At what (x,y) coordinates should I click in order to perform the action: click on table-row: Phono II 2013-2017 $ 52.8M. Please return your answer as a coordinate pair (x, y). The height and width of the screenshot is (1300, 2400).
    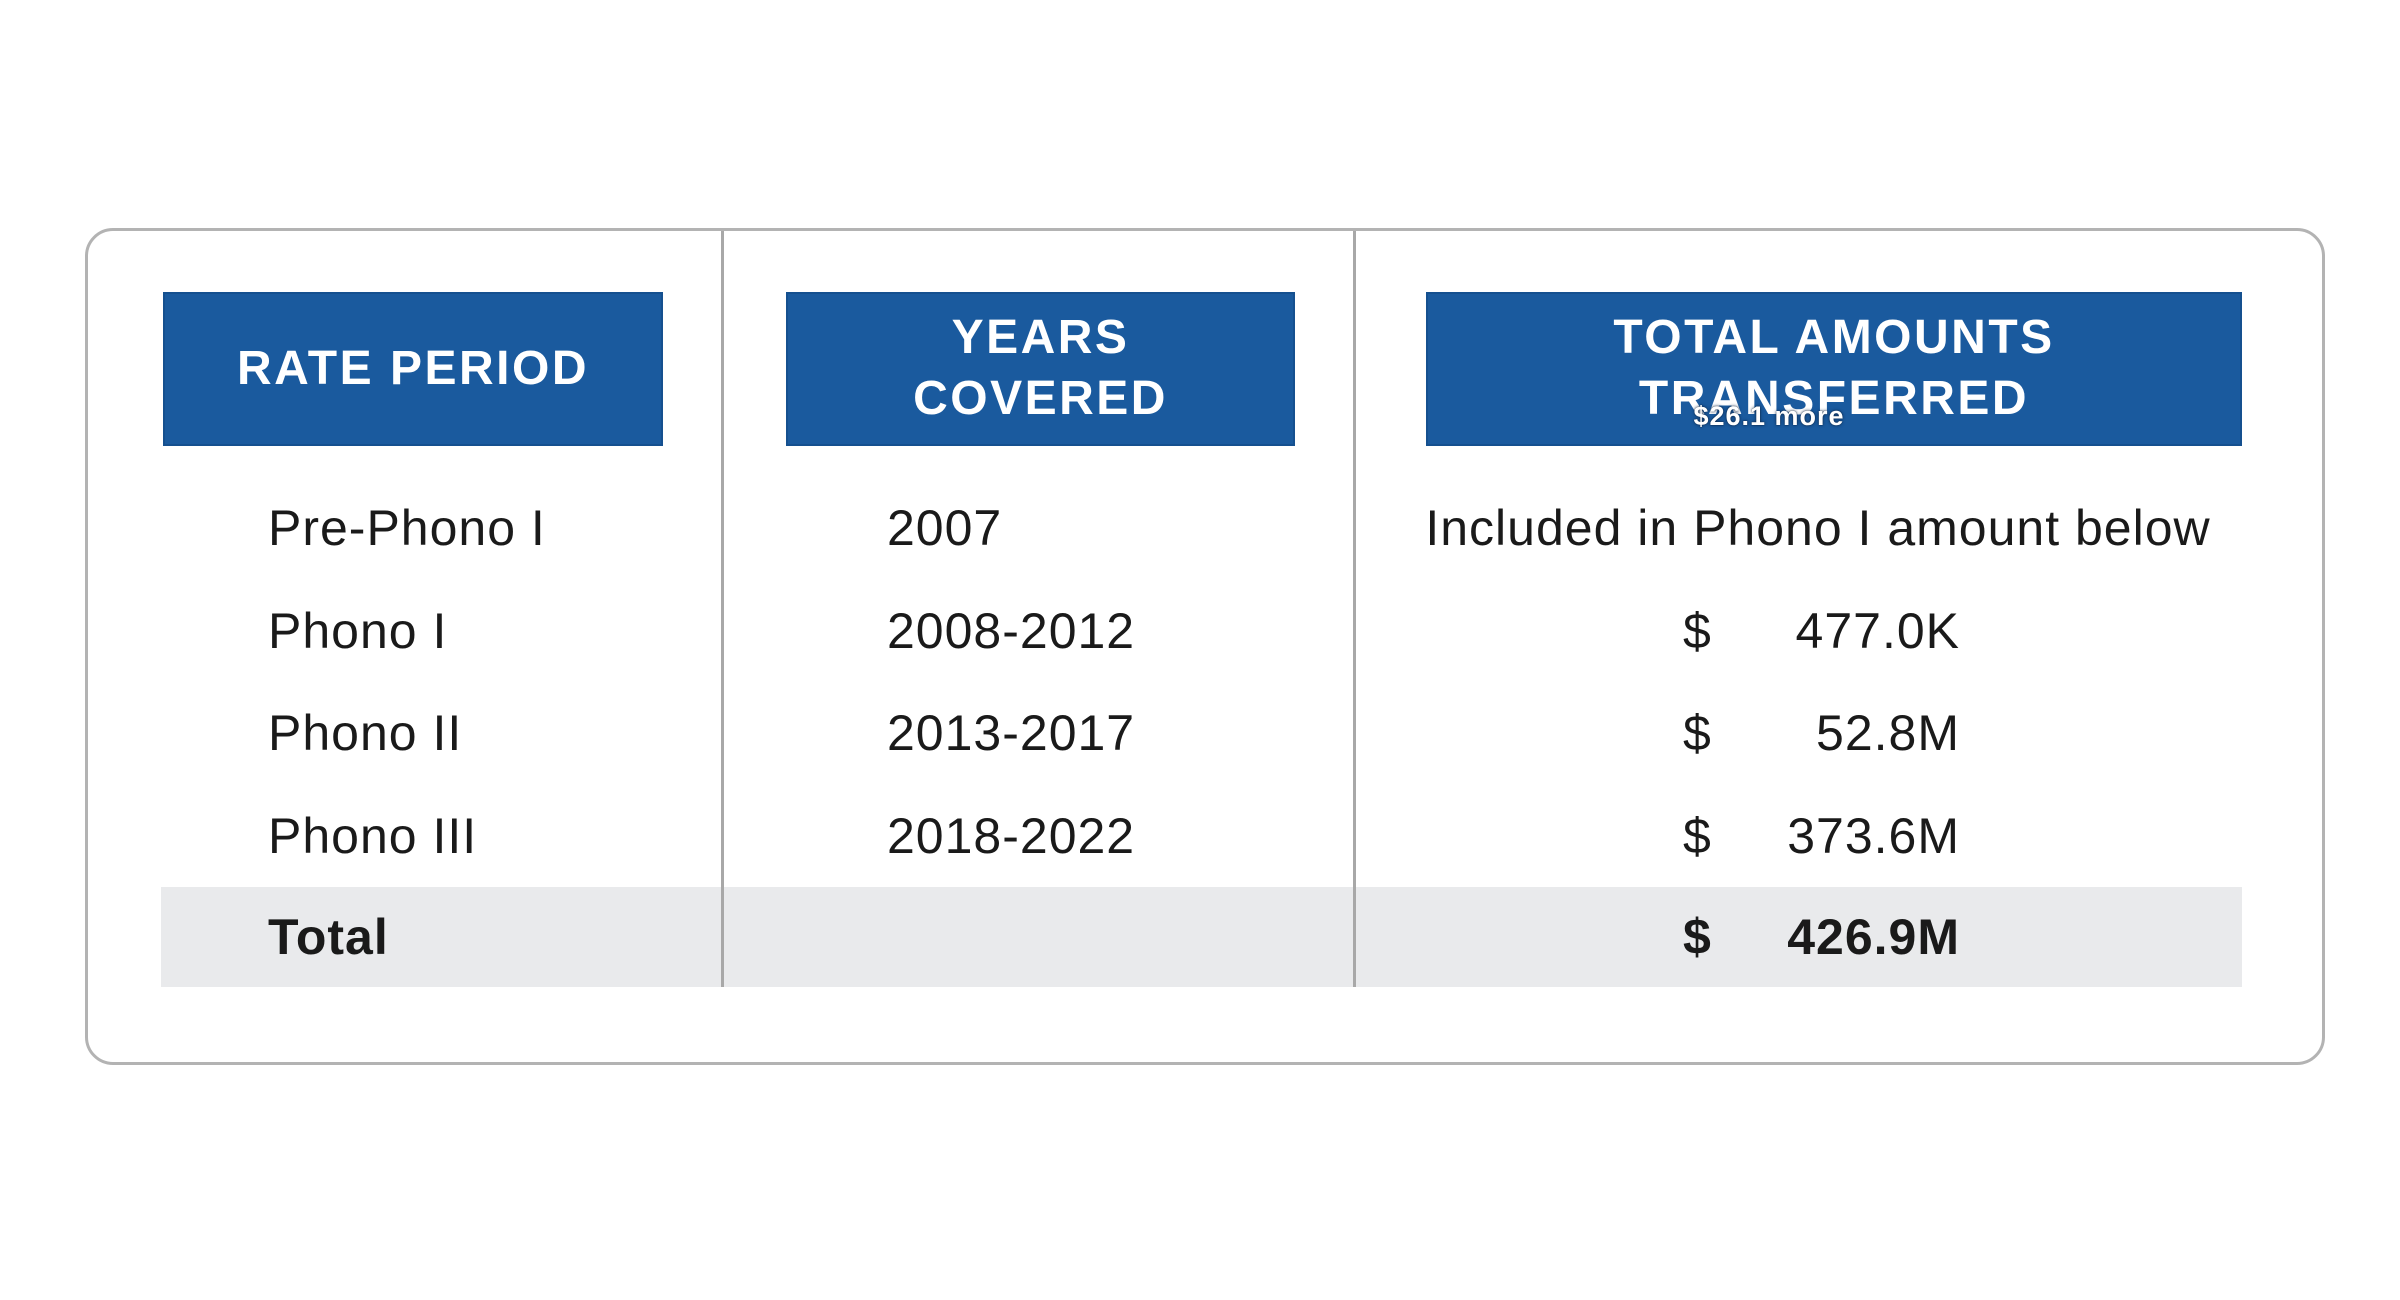
    Looking at the image, I should click on (1205, 733).